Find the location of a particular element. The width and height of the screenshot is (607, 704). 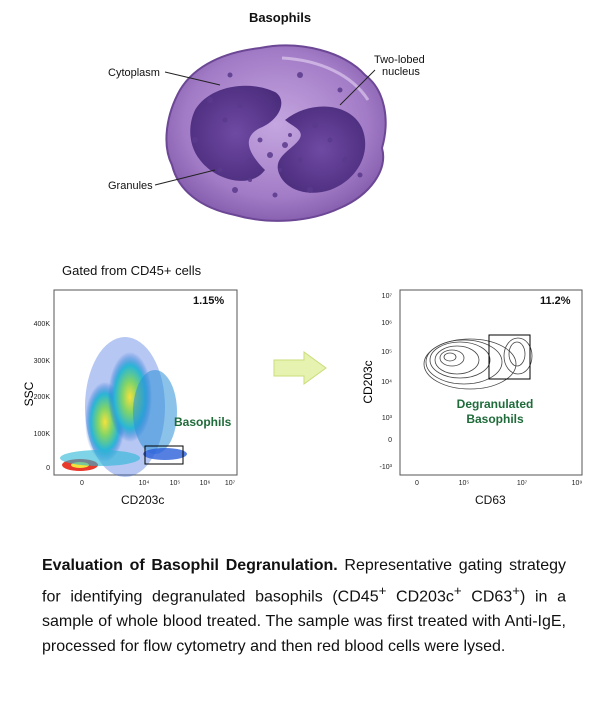

plot1-ytick-400k: 400K is located at coordinates (42, 324).